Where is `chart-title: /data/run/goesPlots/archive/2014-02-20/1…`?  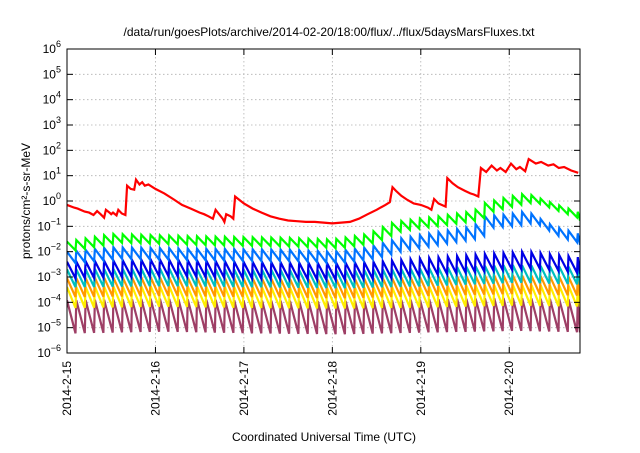 chart-title: /data/run/goesPlots/archive/2014-02-20/1… is located at coordinates (330, 32).